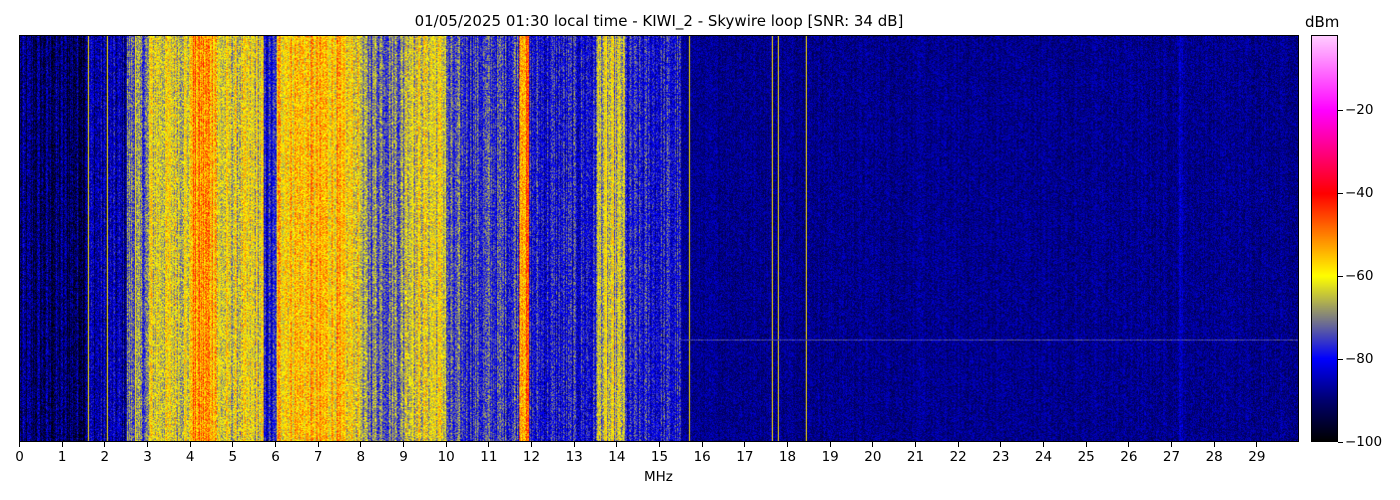  What do you see at coordinates (1001, 457) in the screenshot?
I see `x-tick-label: 23` at bounding box center [1001, 457].